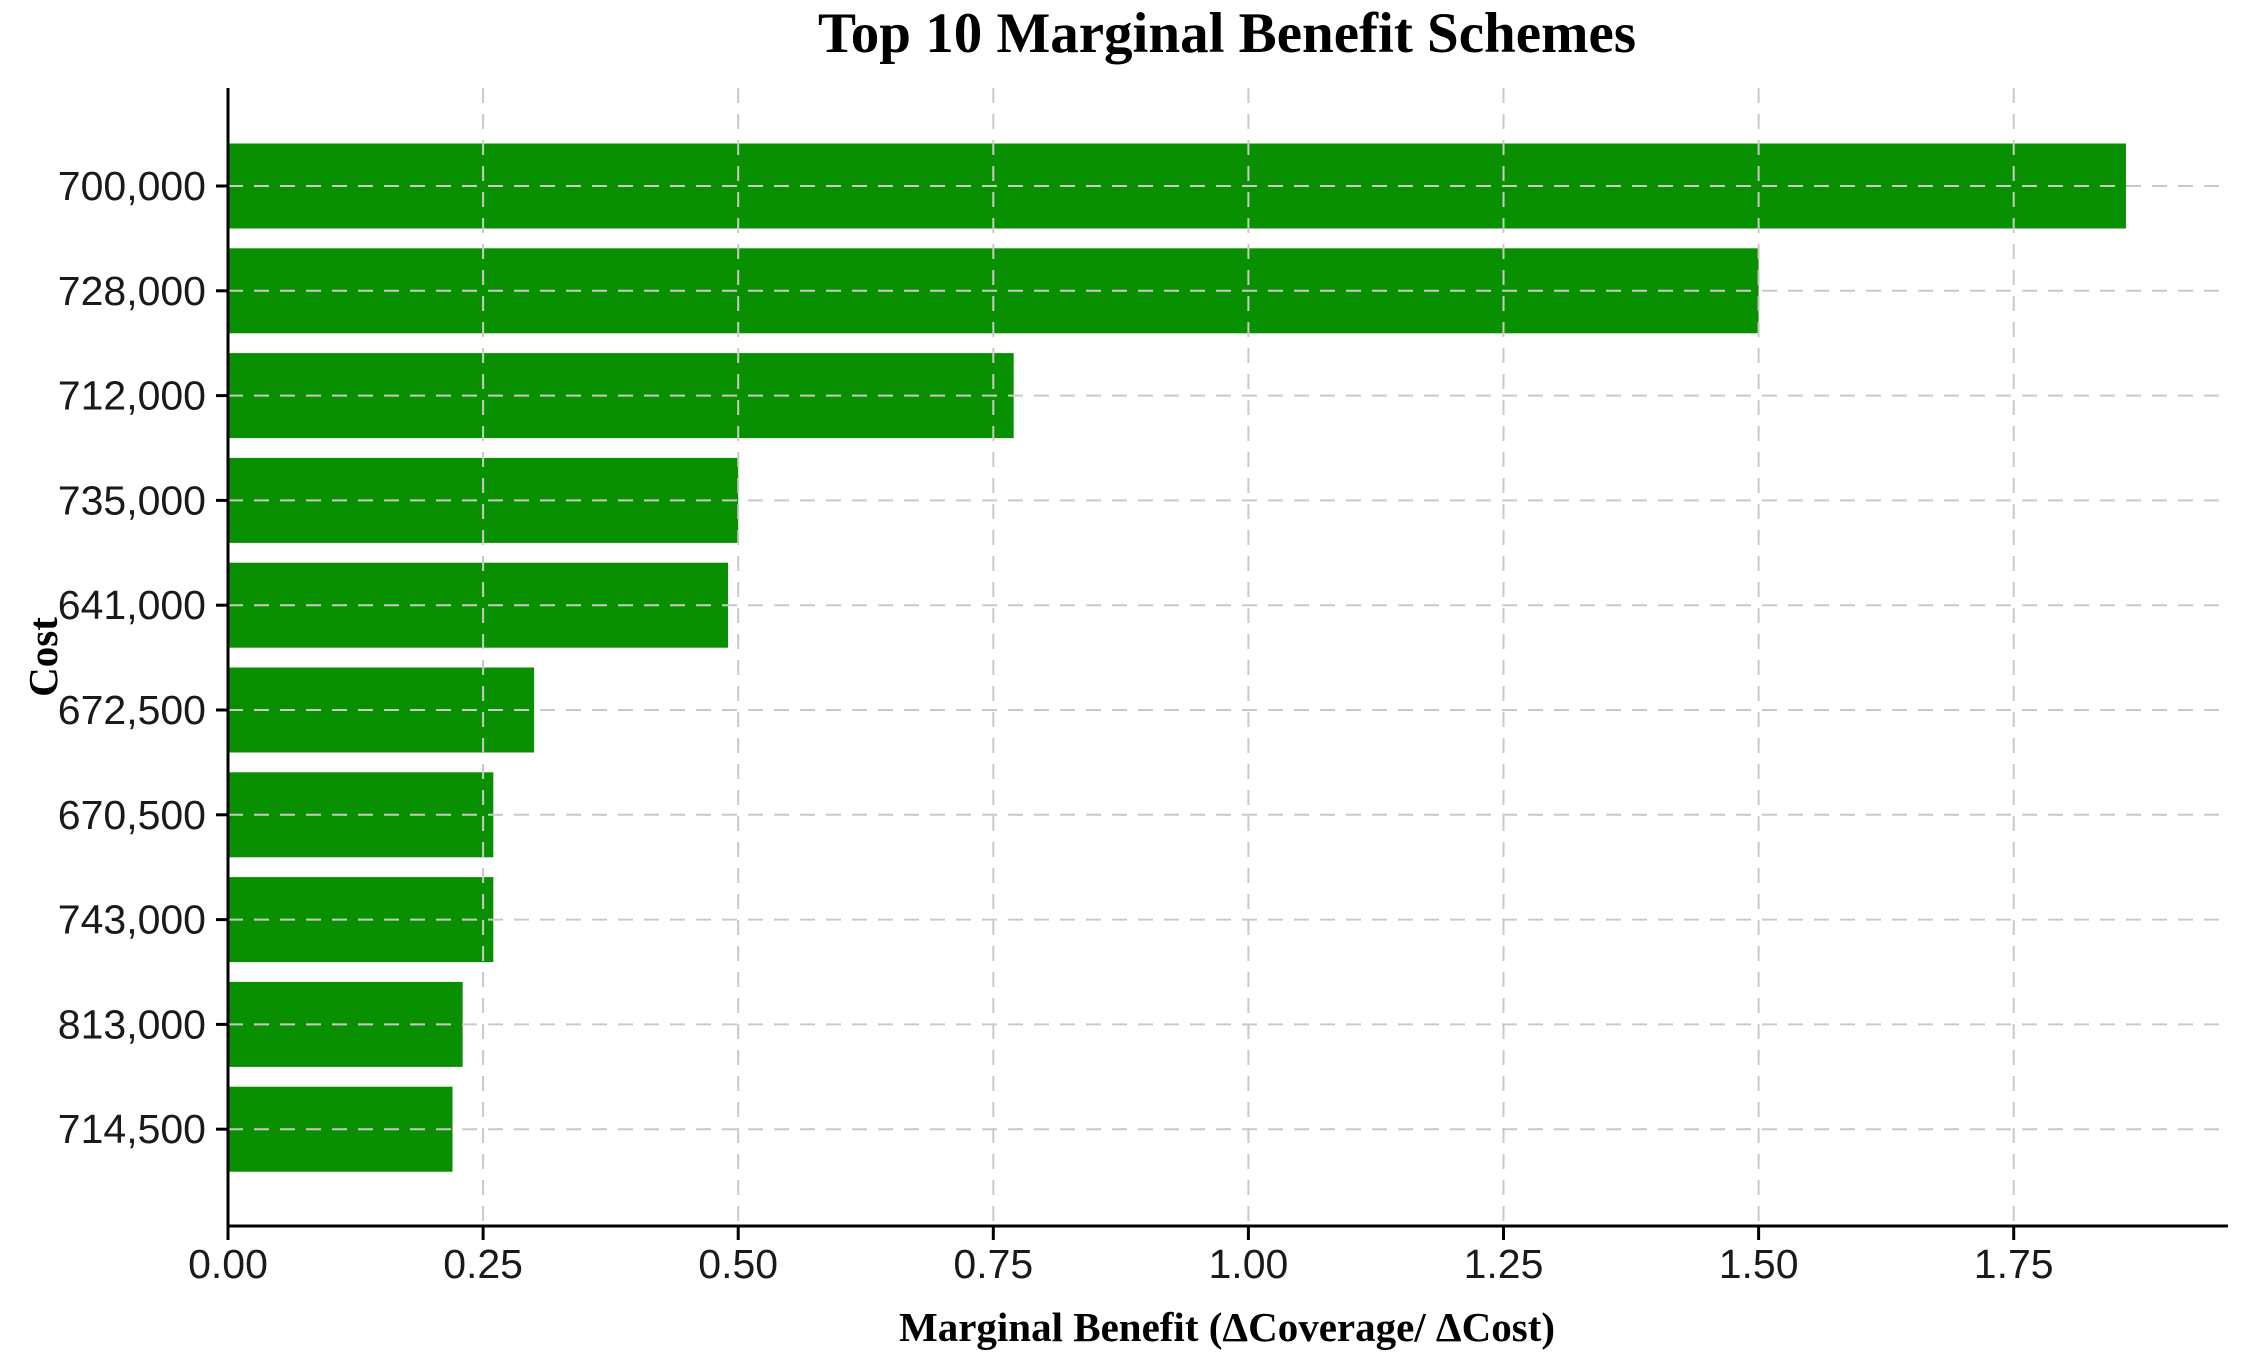  Describe the element at coordinates (132, 920) in the screenshot. I see `y-tick-label: 743,000` at that location.